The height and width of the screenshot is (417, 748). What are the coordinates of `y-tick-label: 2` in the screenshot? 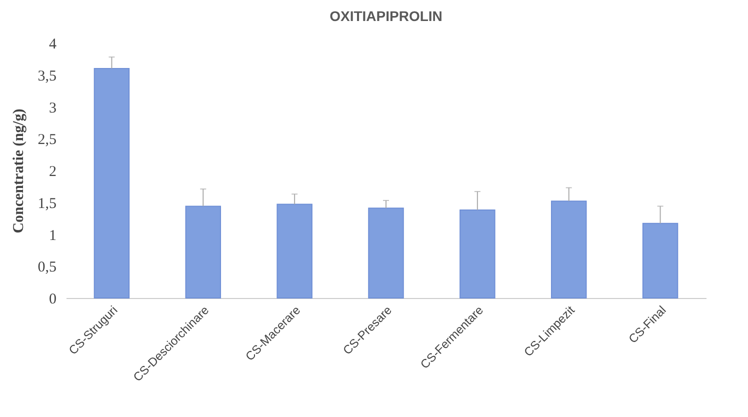 It's located at (52, 172).